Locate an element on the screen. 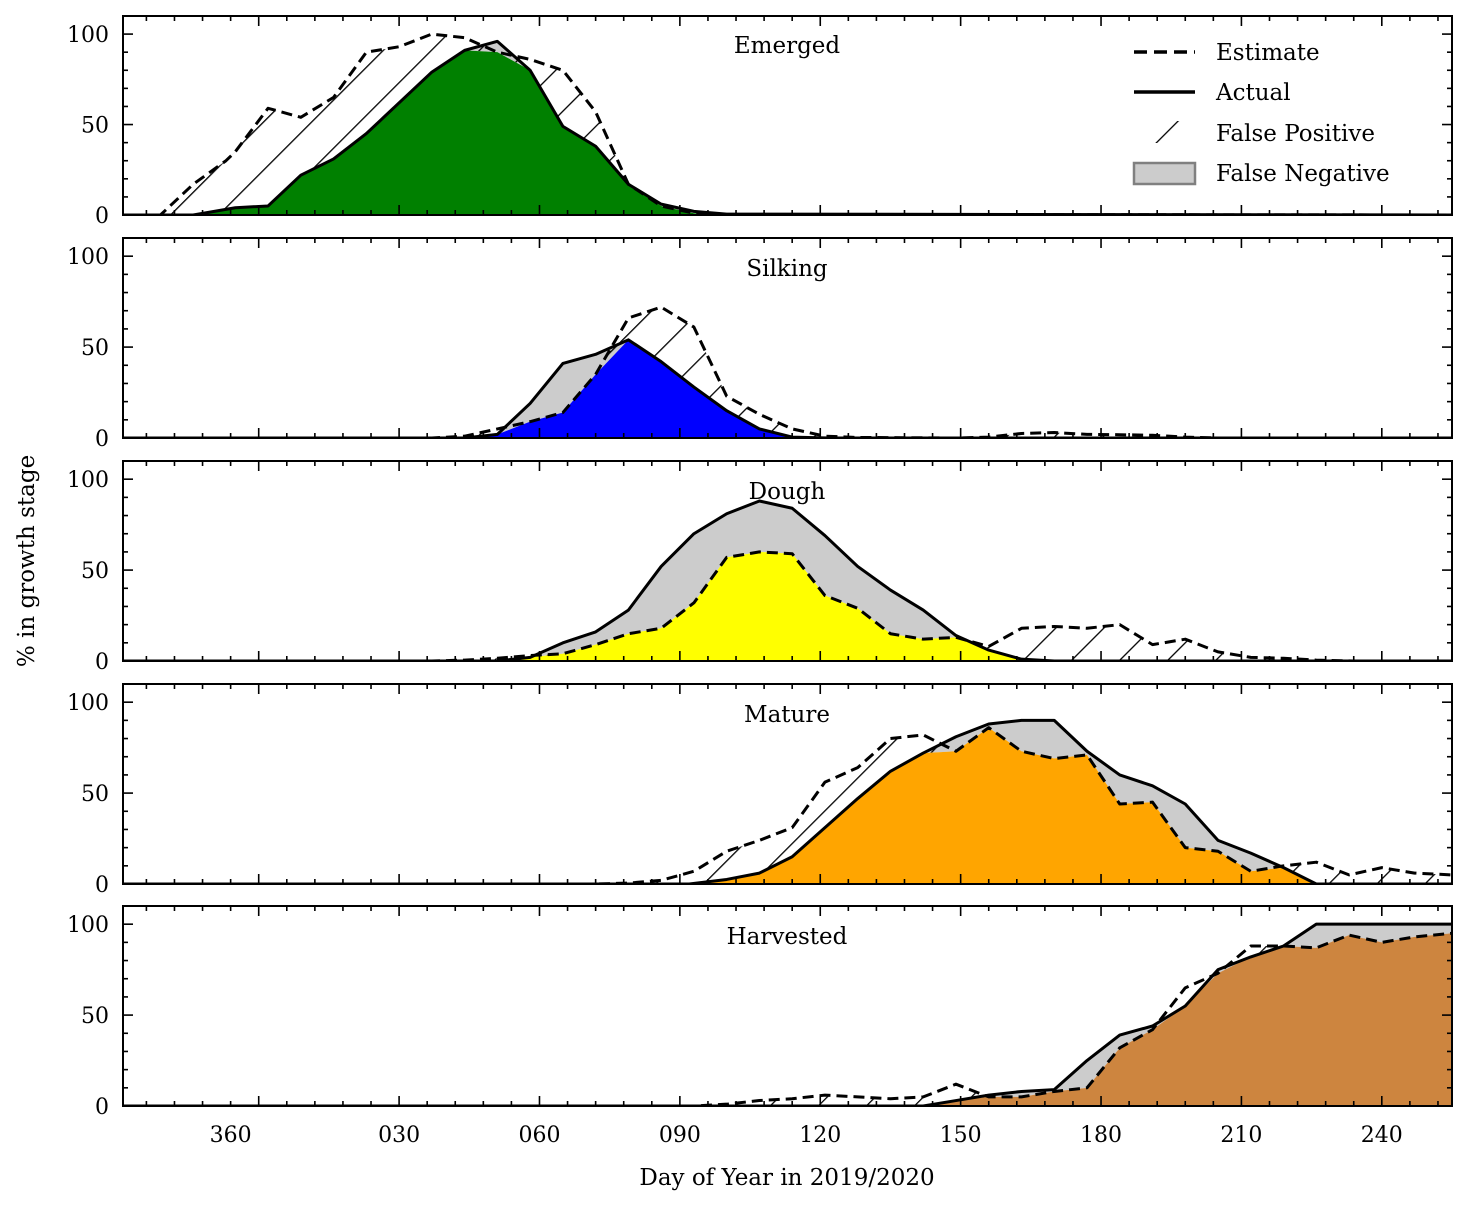 The height and width of the screenshot is (1208, 1467). legend-estimate-label: Estimate is located at coordinates (1268, 53).